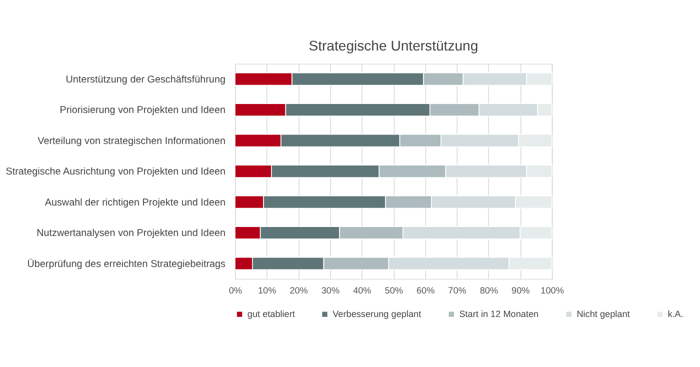 Image resolution: width=700 pixels, height=367 pixels. I want to click on legend-label: gut etabliert, so click(271, 313).